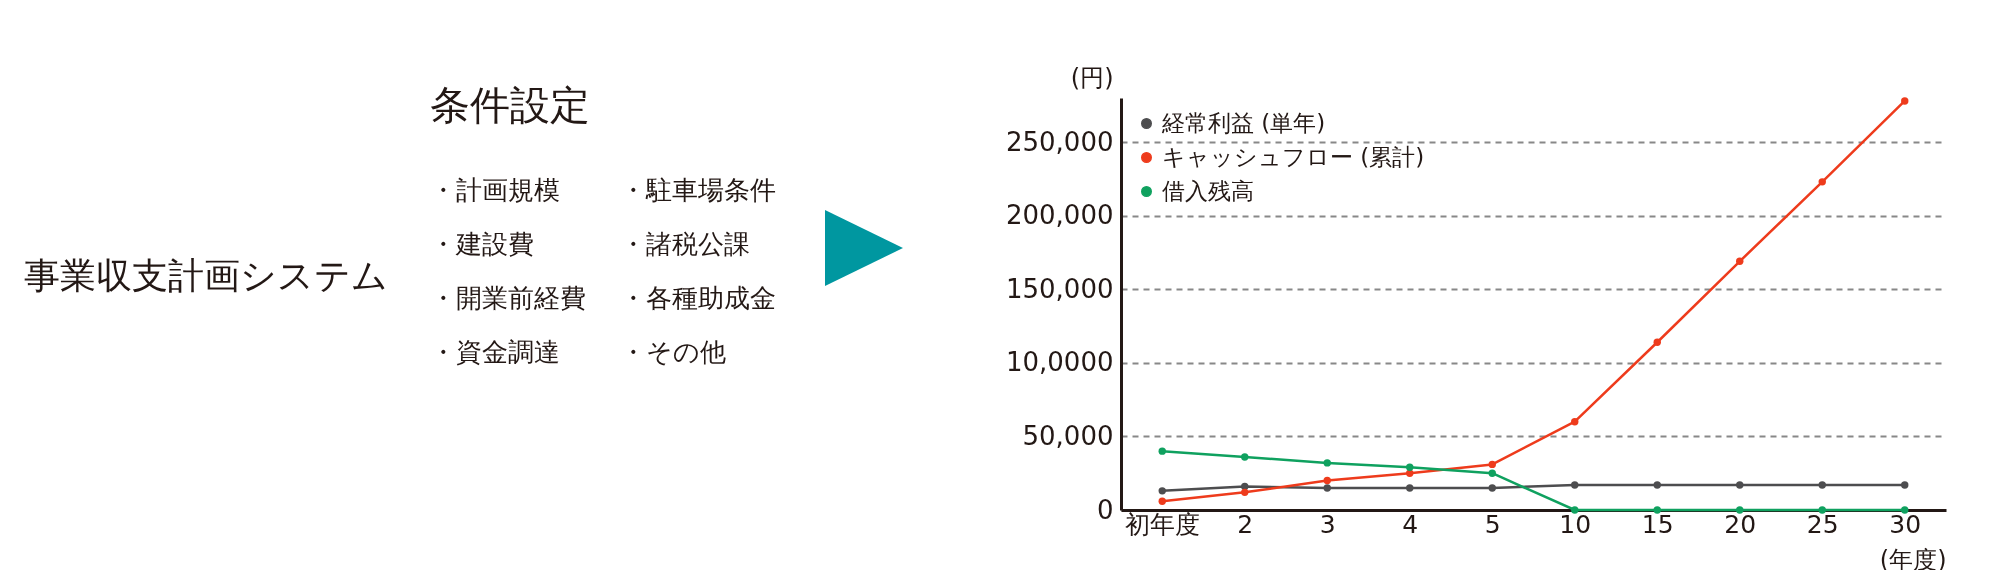  I want to click on x-axis-title: (年度), so click(1913, 557).